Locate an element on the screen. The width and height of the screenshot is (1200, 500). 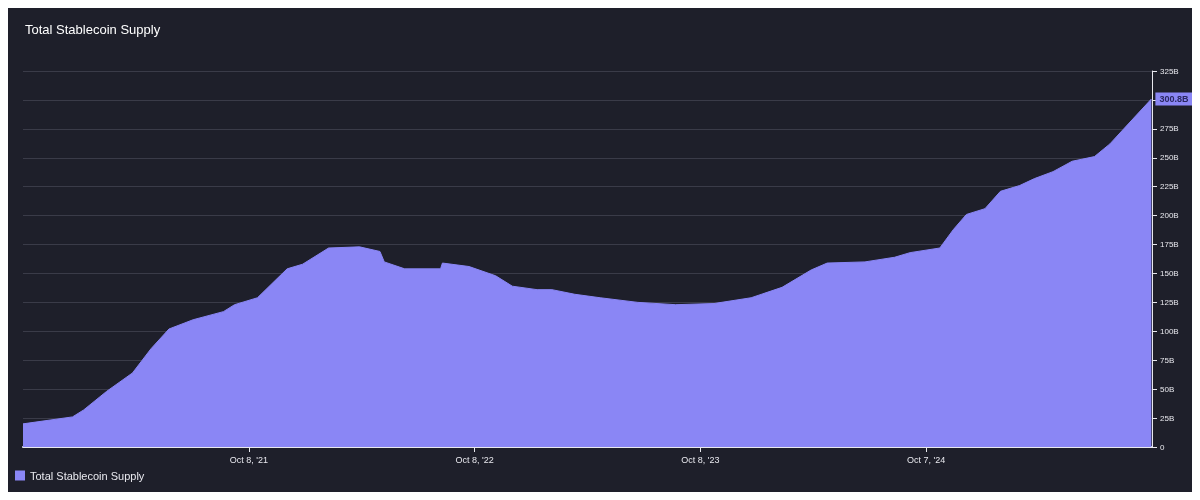
y-tick-label: 200B is located at coordinates (1169, 216).